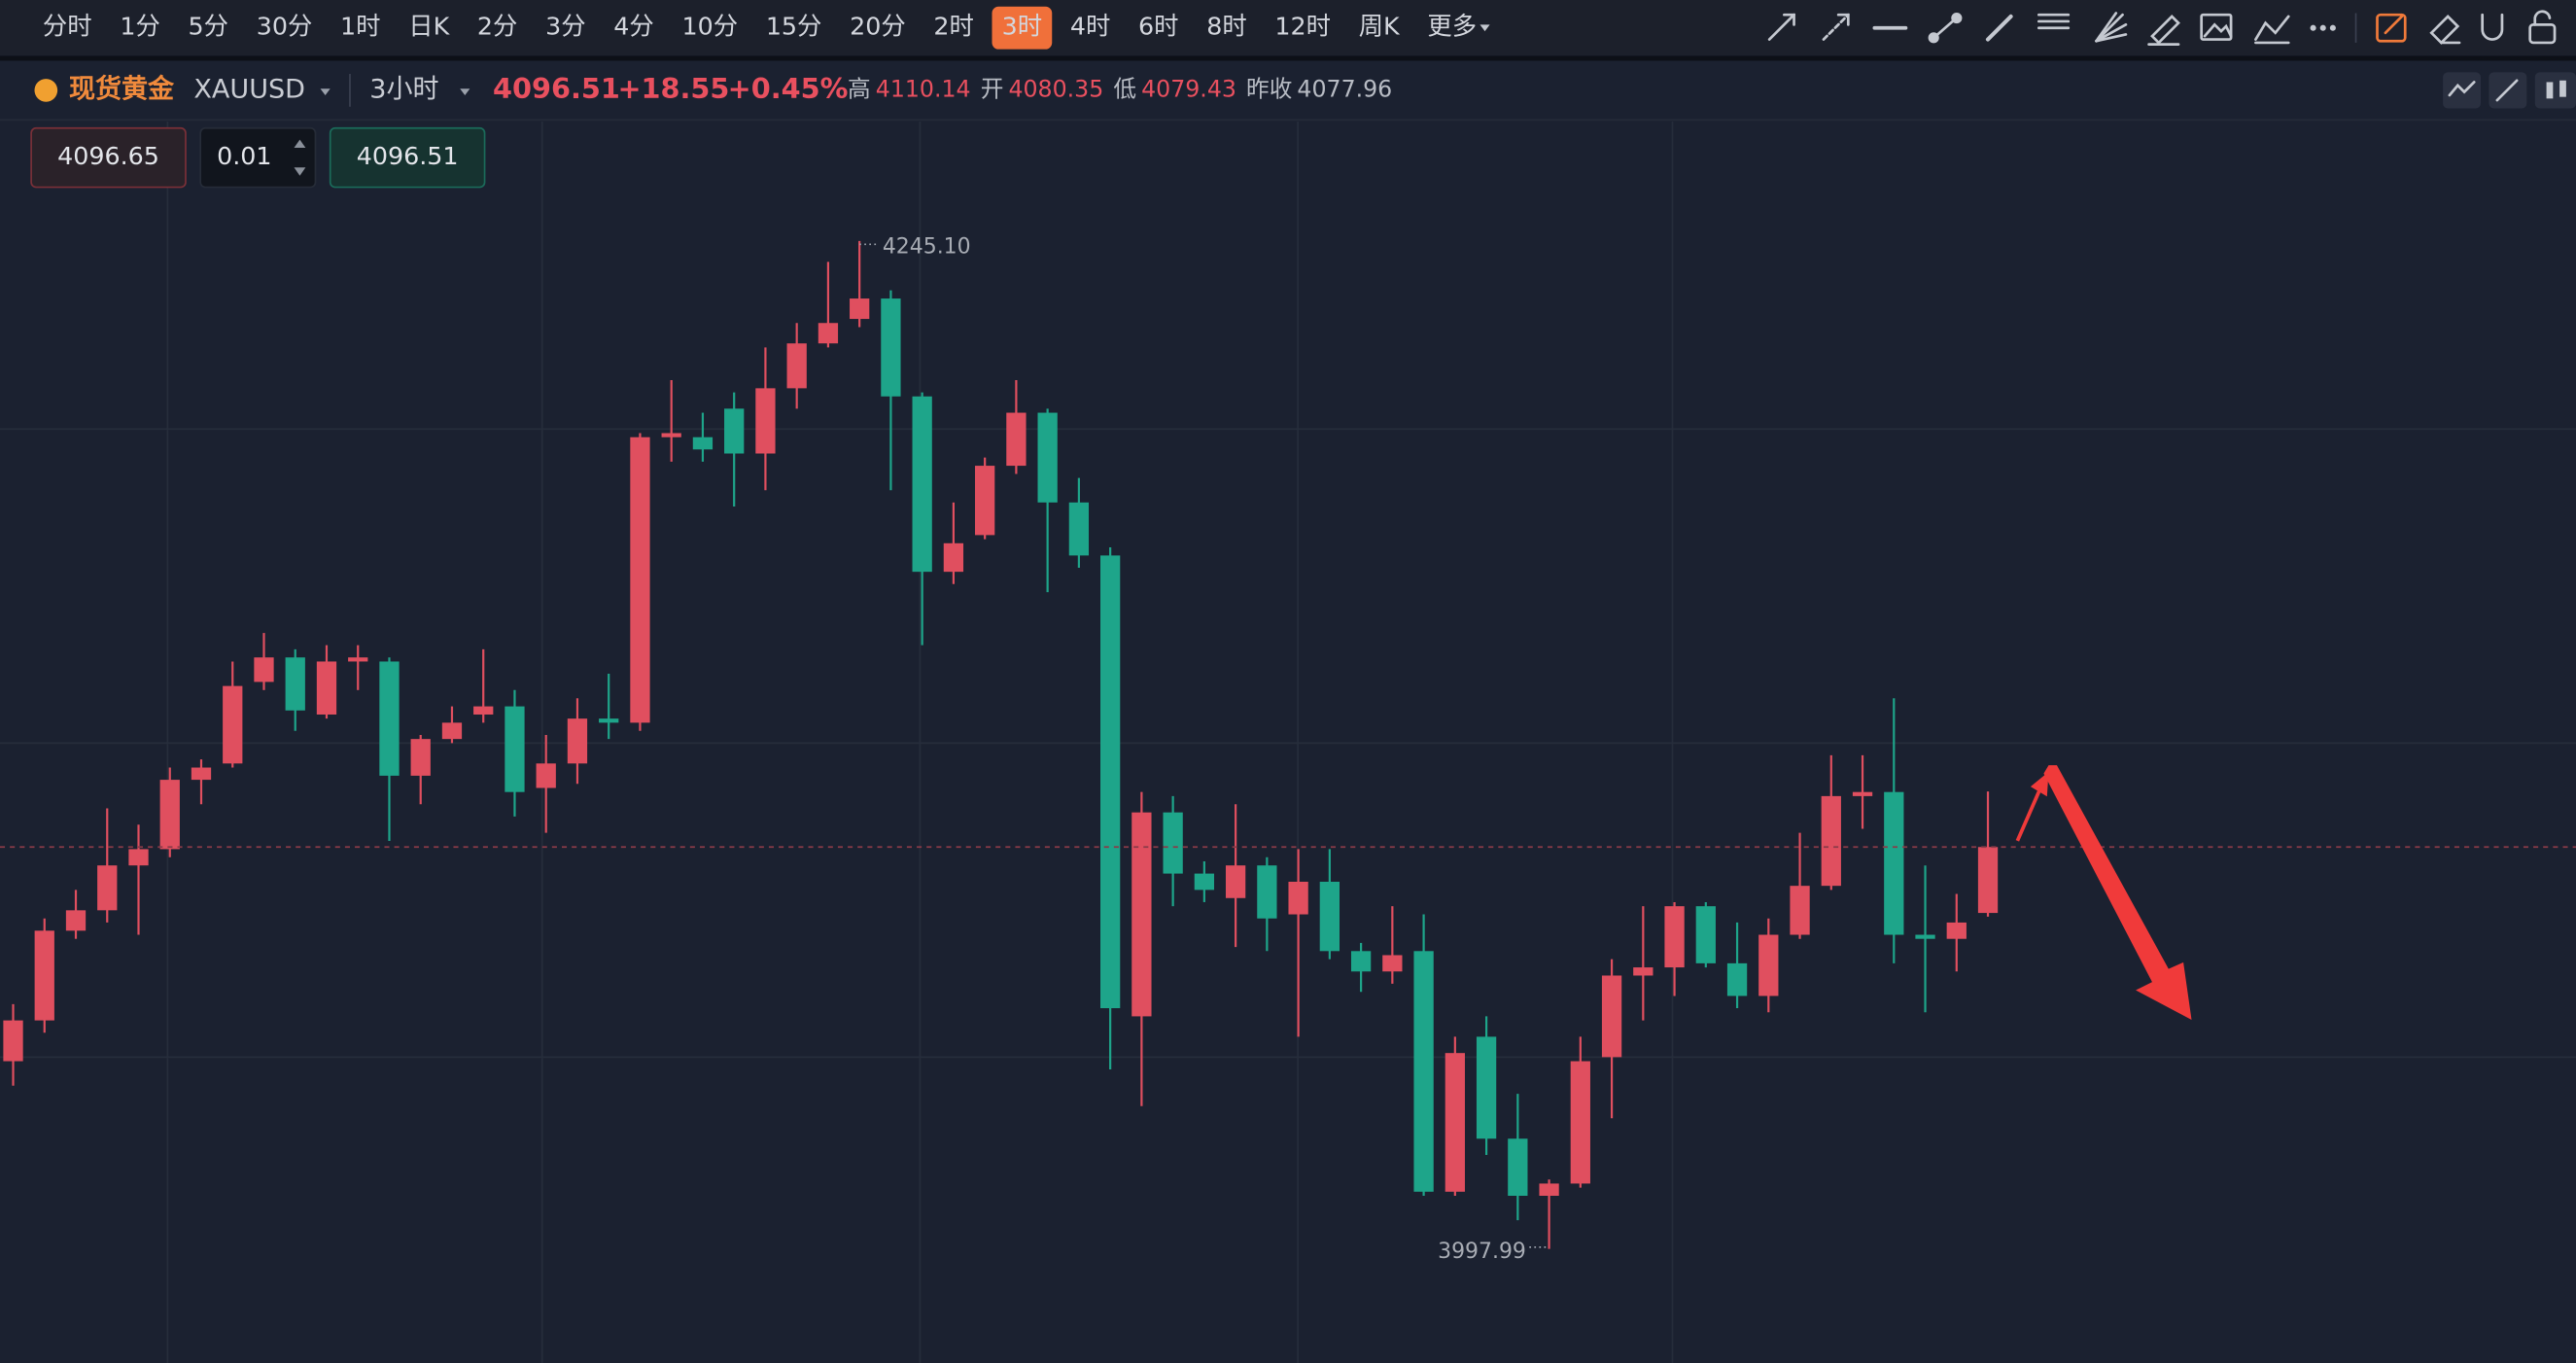  Describe the element at coordinates (208, 26) in the screenshot. I see `period-button: 5分` at that location.